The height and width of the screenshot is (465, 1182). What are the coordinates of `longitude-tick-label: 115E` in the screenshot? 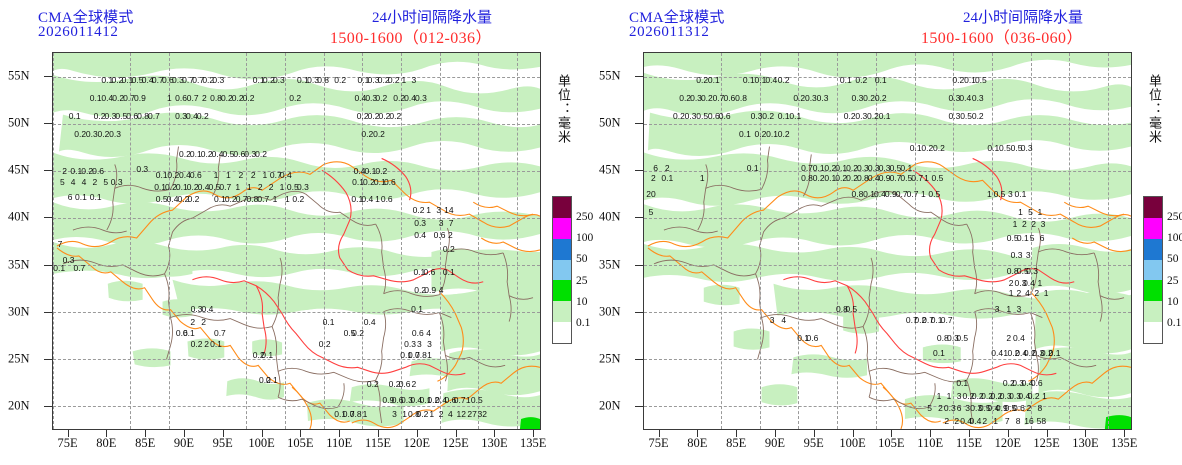 It's located at (378, 443).